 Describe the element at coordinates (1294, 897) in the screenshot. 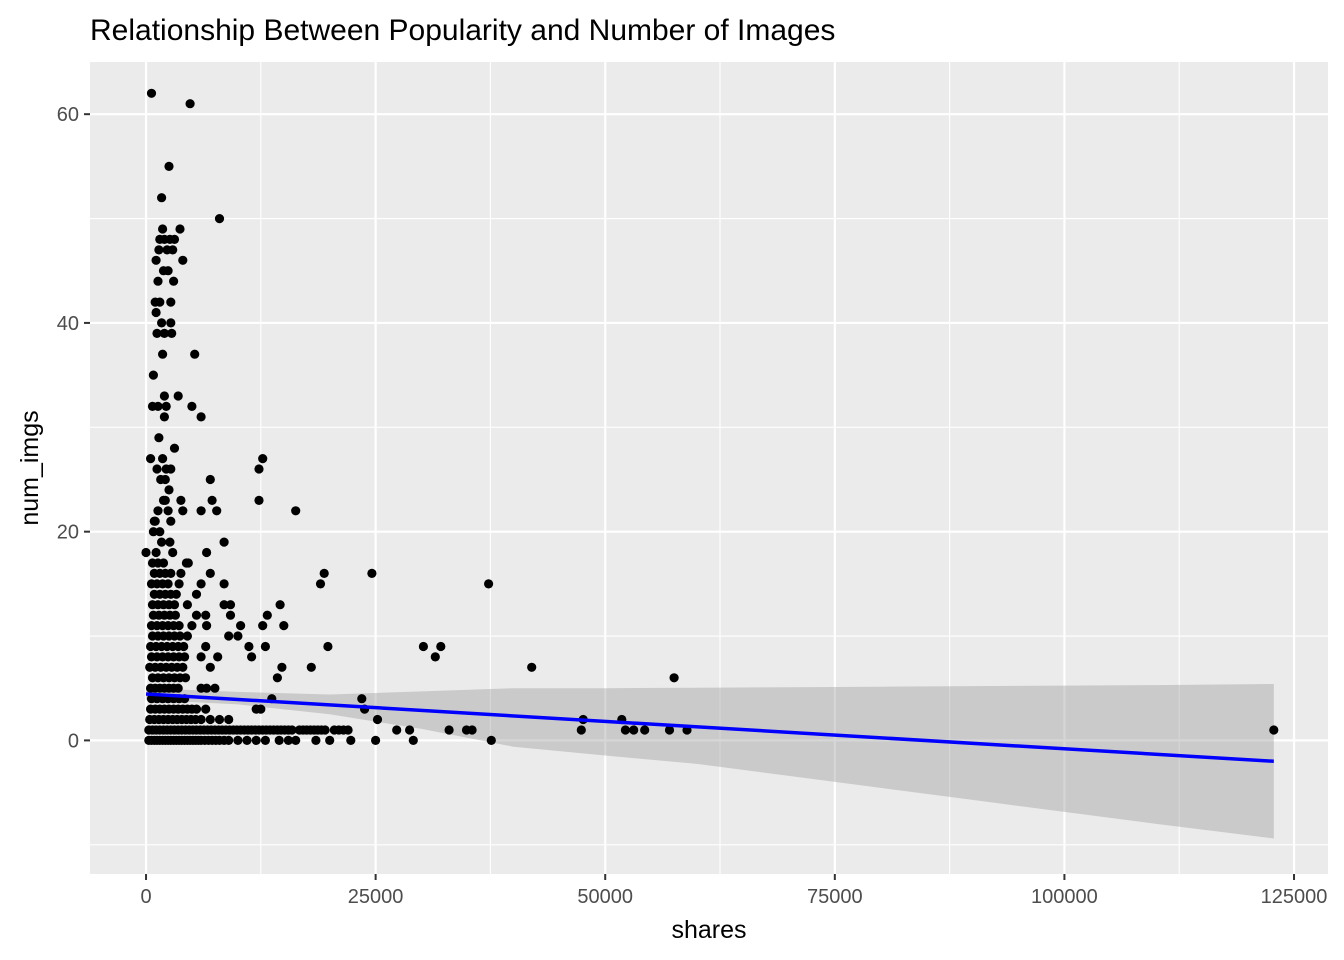

I see `x-tick-label: 125000` at that location.